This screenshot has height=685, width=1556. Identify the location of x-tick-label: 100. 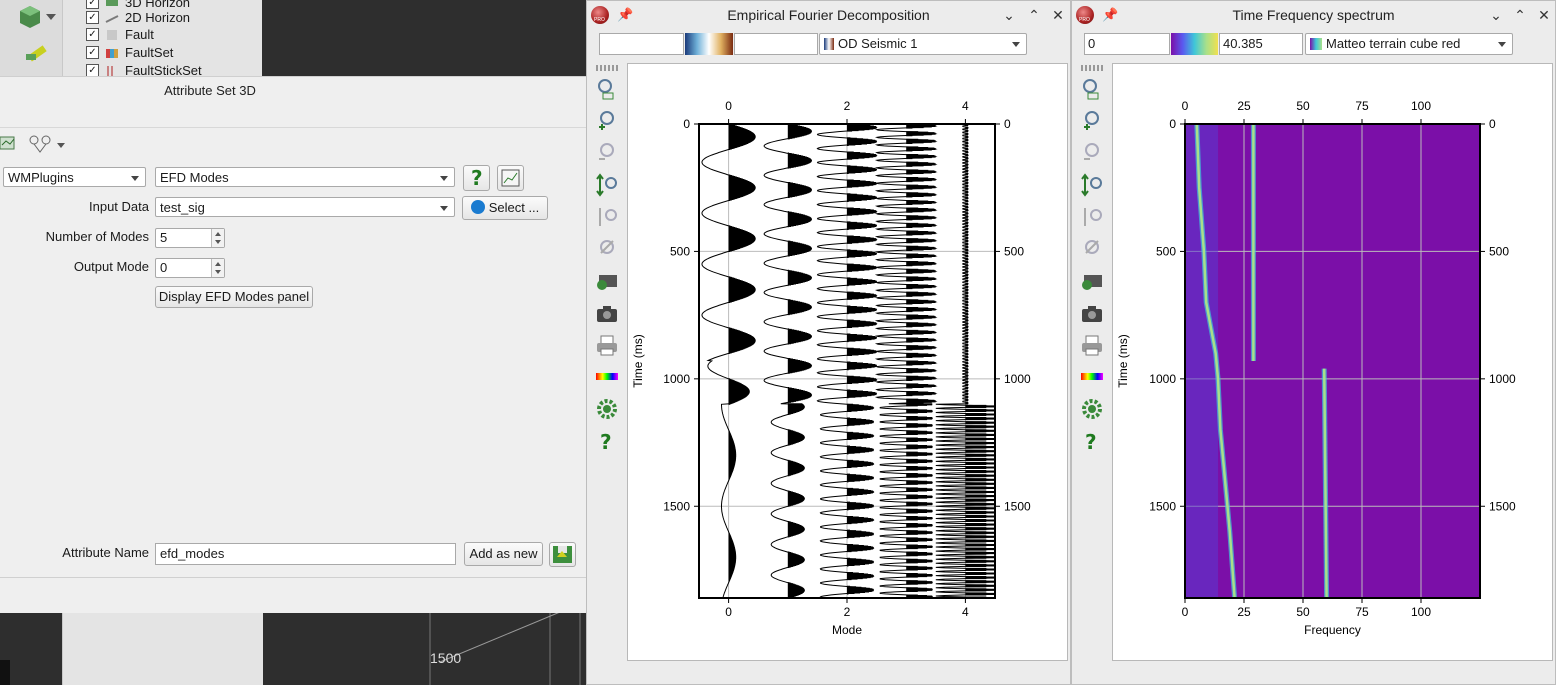
(1421, 612).